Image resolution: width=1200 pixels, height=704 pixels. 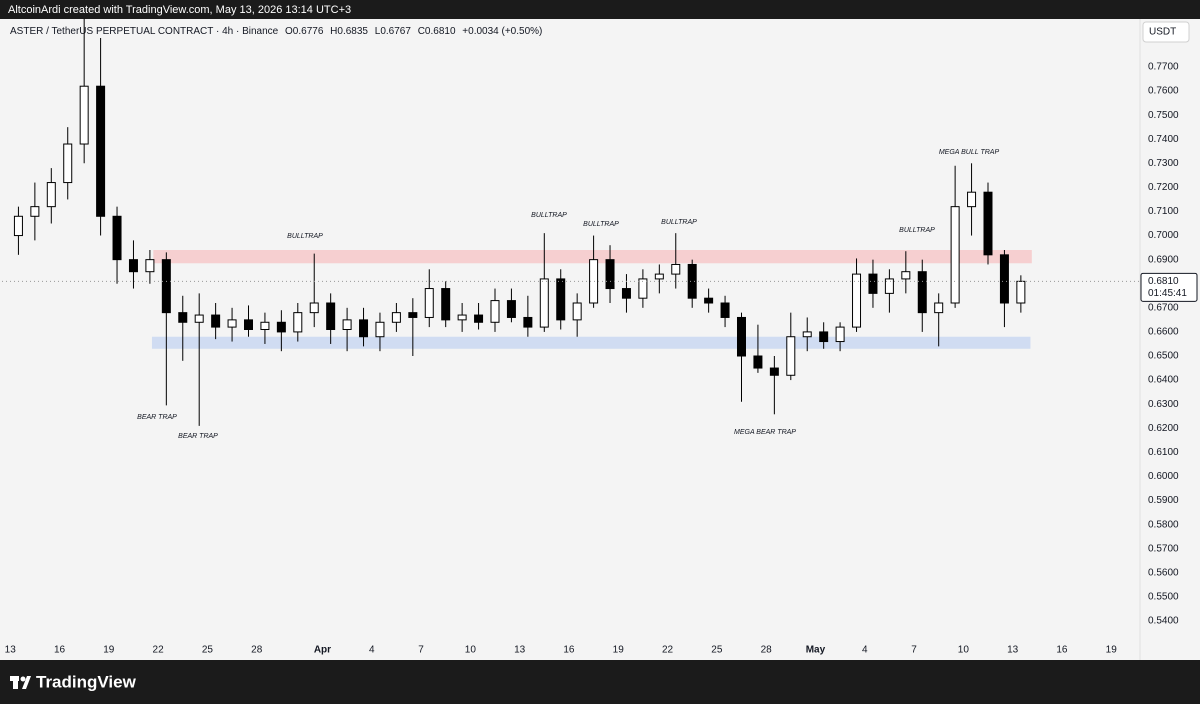 What do you see at coordinates (1163, 163) in the screenshot?
I see `y-tick-label: 0.7300` at bounding box center [1163, 163].